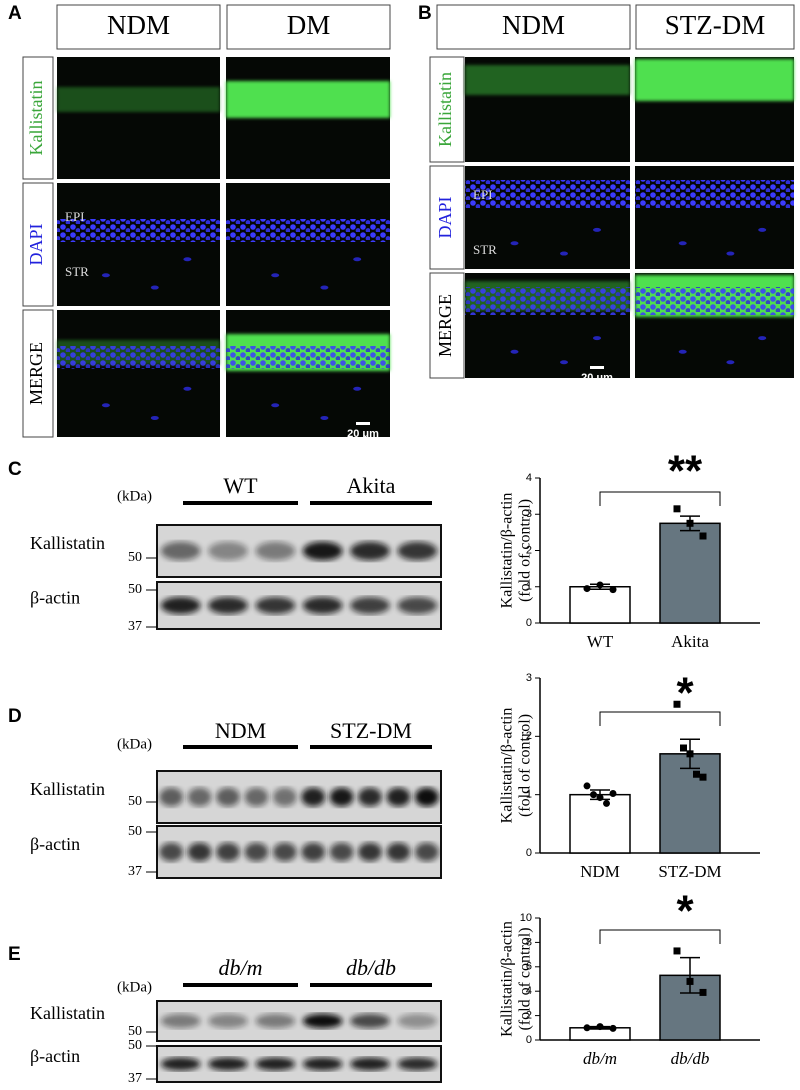 The width and height of the screenshot is (800, 1090). I want to click on region-label: STR, so click(485, 249).